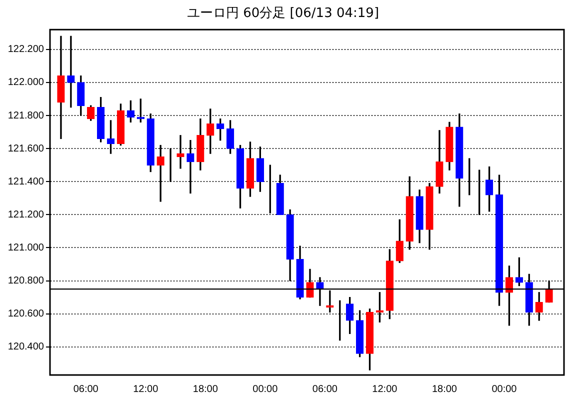 Image resolution: width=570 pixels, height=398 pixels. What do you see at coordinates (26, 314) in the screenshot?
I see `y-tick-label: 120.600` at bounding box center [26, 314].